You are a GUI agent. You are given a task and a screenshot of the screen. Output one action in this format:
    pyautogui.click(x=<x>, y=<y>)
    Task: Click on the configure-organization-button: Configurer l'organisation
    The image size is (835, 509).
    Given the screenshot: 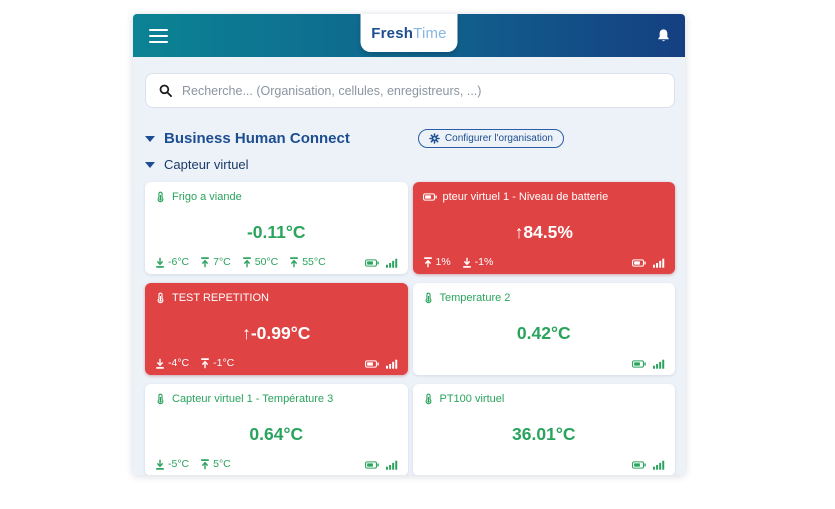 What is the action you would take?
    pyautogui.click(x=490, y=138)
    